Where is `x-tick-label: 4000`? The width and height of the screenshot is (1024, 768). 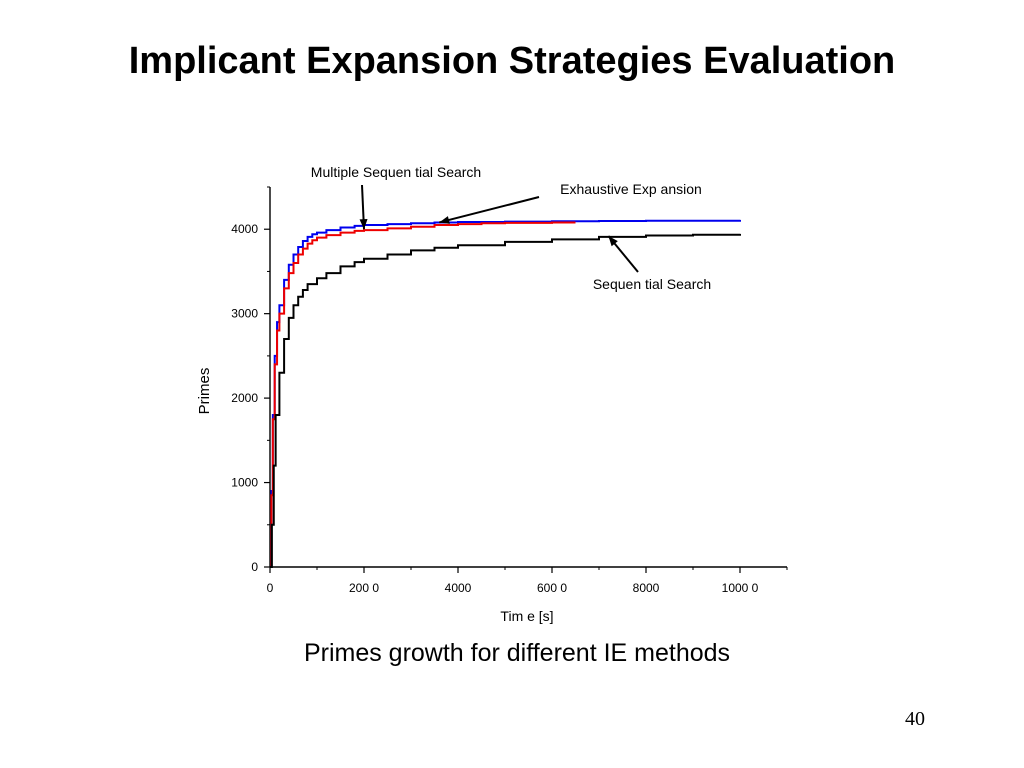
x-tick-label: 4000 is located at coordinates (458, 588).